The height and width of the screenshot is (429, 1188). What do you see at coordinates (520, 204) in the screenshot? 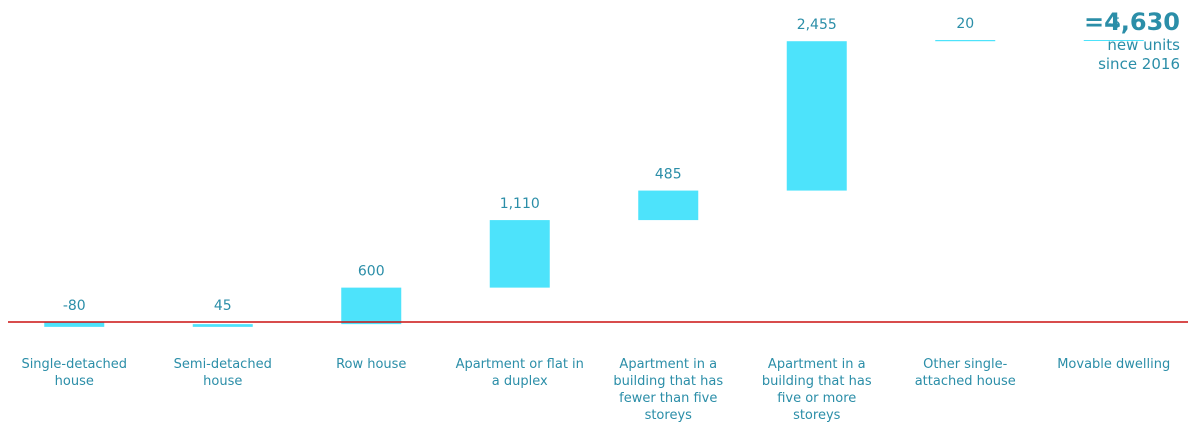
I see `value-label: 1,110` at bounding box center [520, 204].